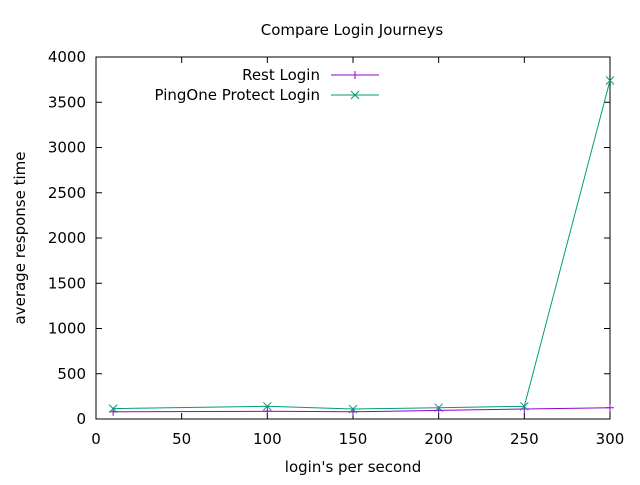 This screenshot has width=640, height=485. Describe the element at coordinates (524, 439) in the screenshot. I see `x-tick-label: 250` at that location.